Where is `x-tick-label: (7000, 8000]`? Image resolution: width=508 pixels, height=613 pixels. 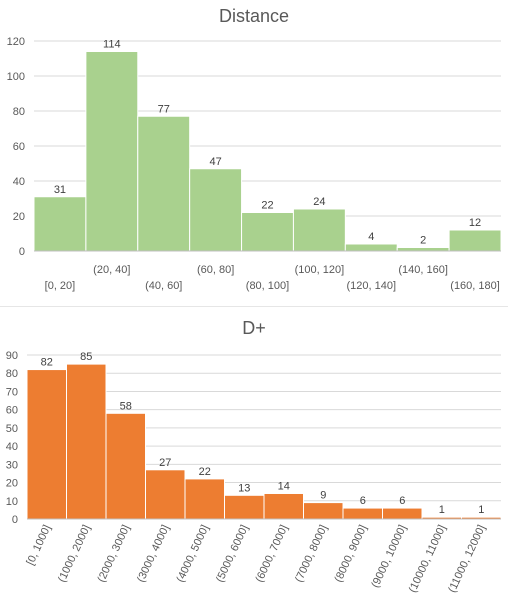
x-tick-label: (7000, 8000] is located at coordinates (311, 553).